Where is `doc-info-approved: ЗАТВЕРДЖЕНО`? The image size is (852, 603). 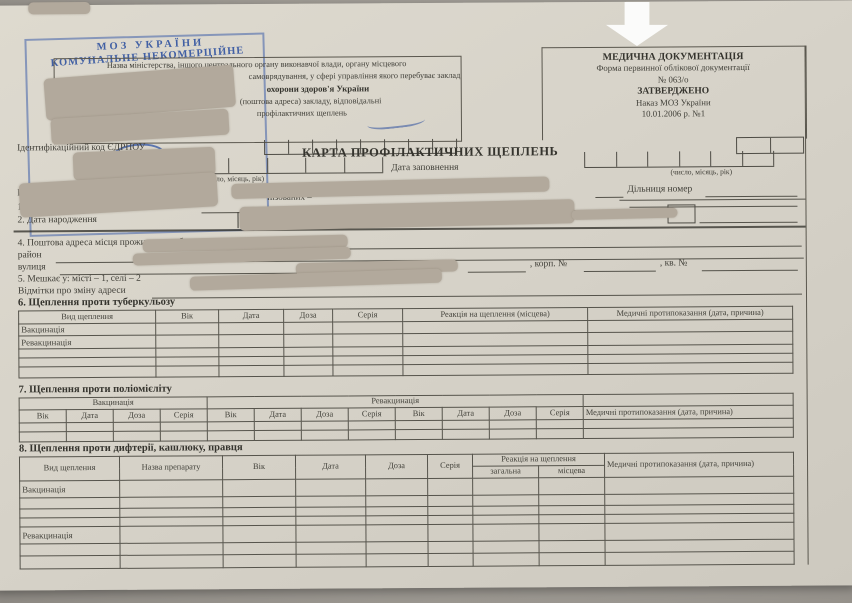 doc-info-approved: ЗАТВЕРДЖЕНО is located at coordinates (673, 91).